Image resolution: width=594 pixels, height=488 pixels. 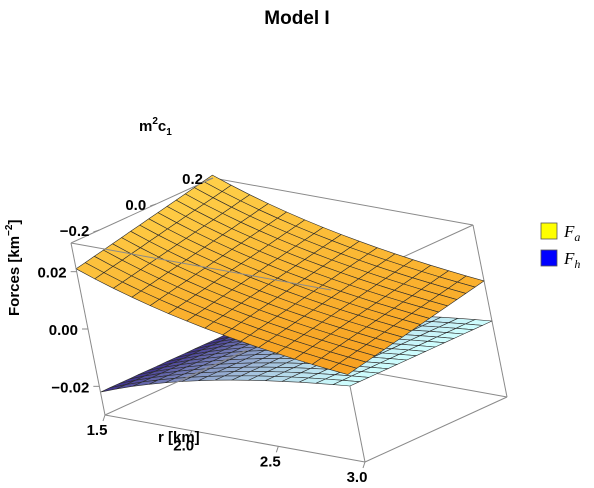 I want to click on x-axis-ticks: 1.5 2.0 2.5 3.0, so click(x=227, y=450).